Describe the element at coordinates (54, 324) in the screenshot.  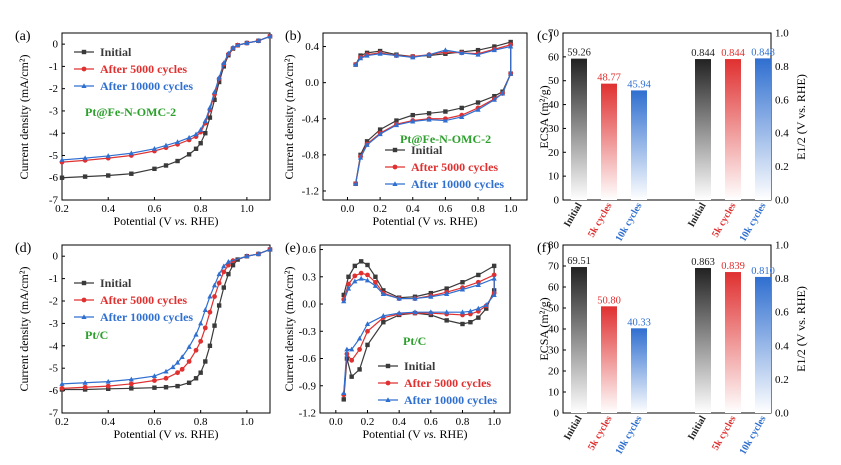
I see `y-tick-label: -3` at that location.